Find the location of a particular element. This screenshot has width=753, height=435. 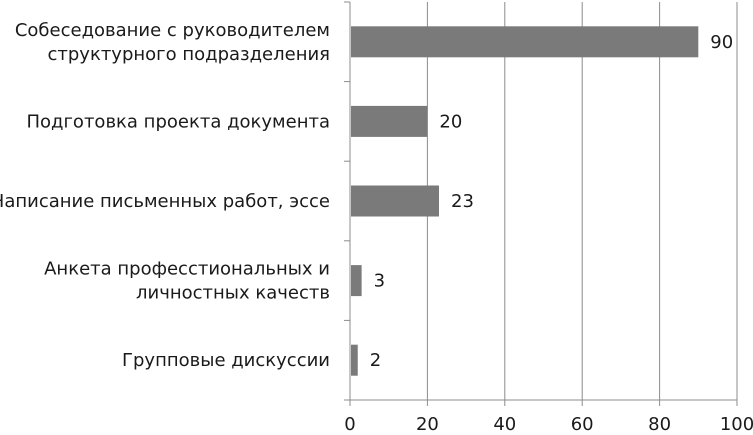

category-label-line: Написание письменных работ, эссе is located at coordinates (165, 201).